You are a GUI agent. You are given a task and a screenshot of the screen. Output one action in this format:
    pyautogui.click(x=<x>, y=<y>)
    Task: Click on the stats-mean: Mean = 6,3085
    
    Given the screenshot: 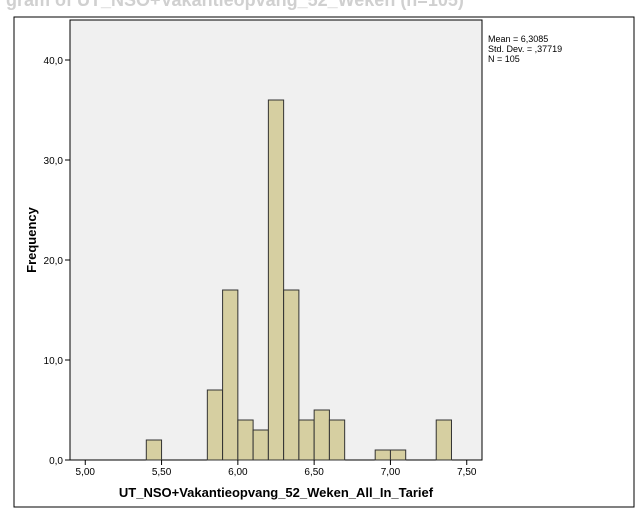 What is the action you would take?
    pyautogui.click(x=518, y=39)
    